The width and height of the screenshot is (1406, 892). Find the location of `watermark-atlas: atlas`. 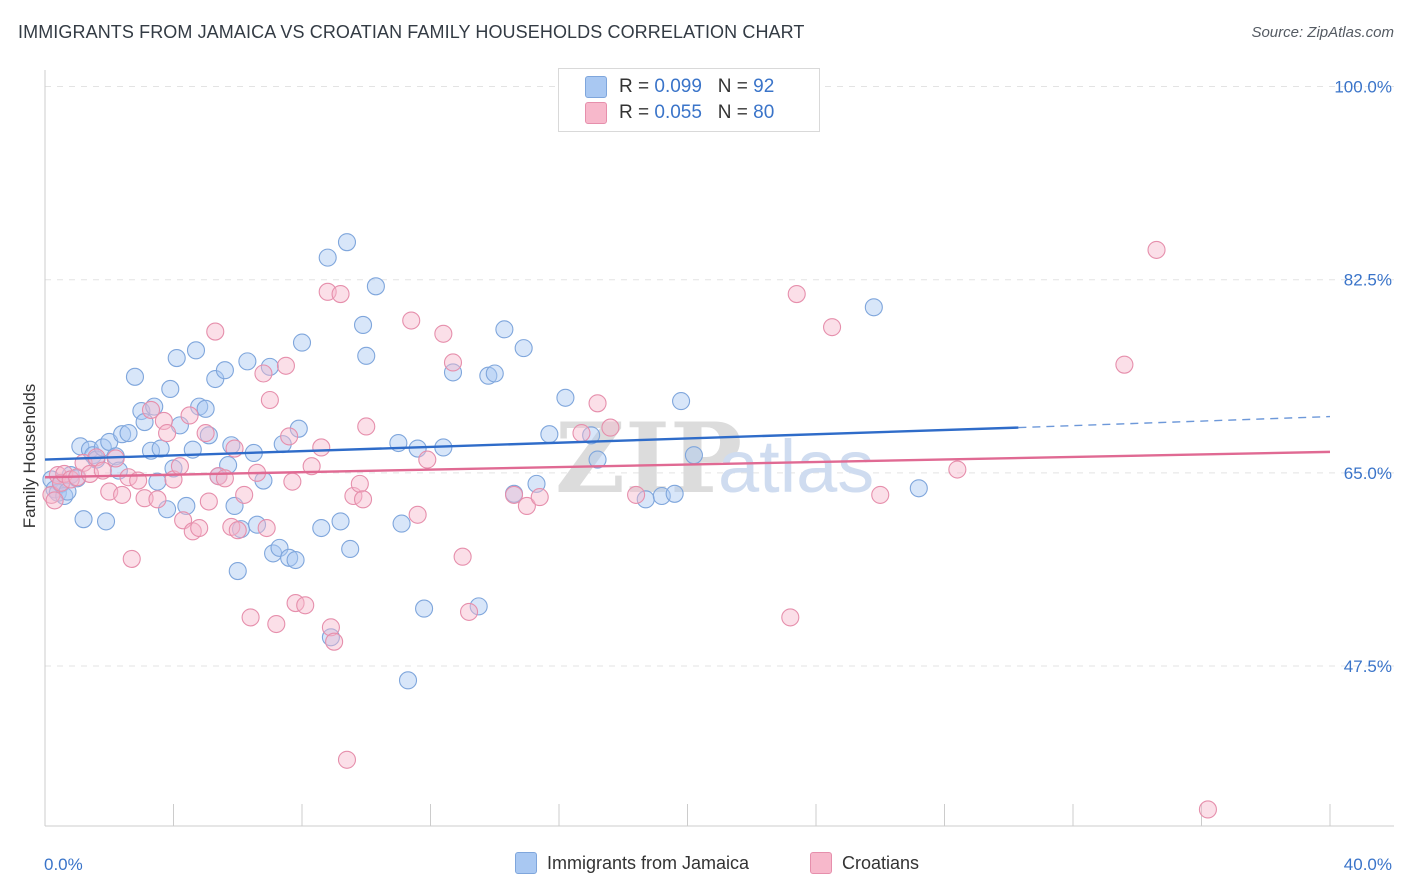

watermark-atlas: atlas is located at coordinates (796, 466).